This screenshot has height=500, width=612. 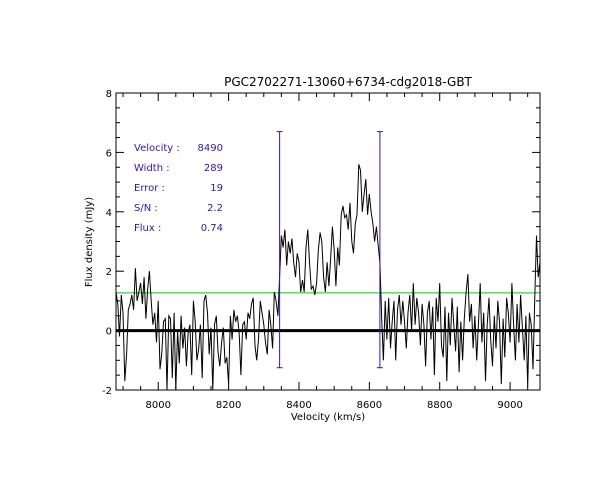 I want to click on x-tick-label: 8000, so click(x=157, y=405).